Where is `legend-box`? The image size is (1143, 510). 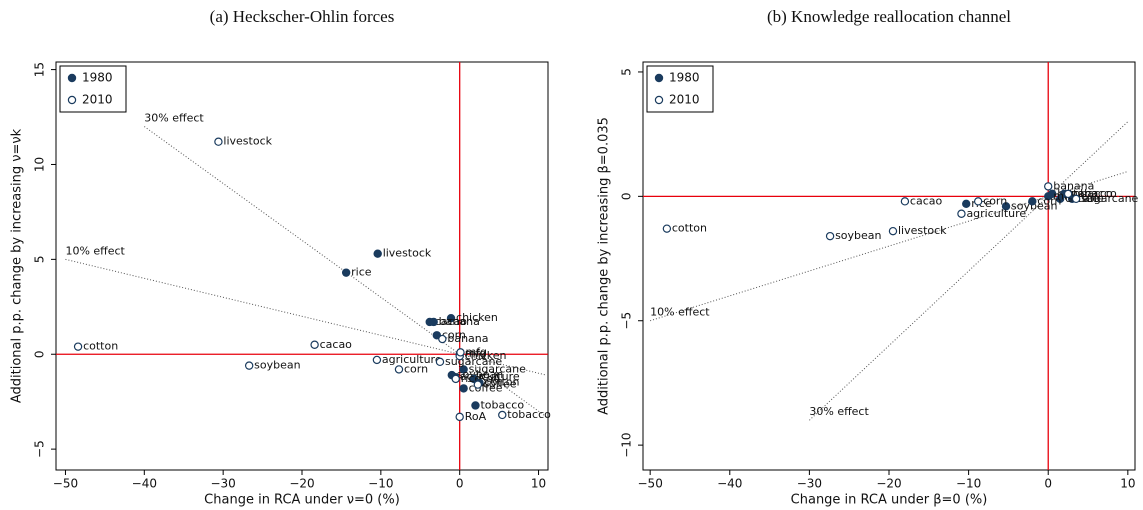
legend-box is located at coordinates (680, 89).